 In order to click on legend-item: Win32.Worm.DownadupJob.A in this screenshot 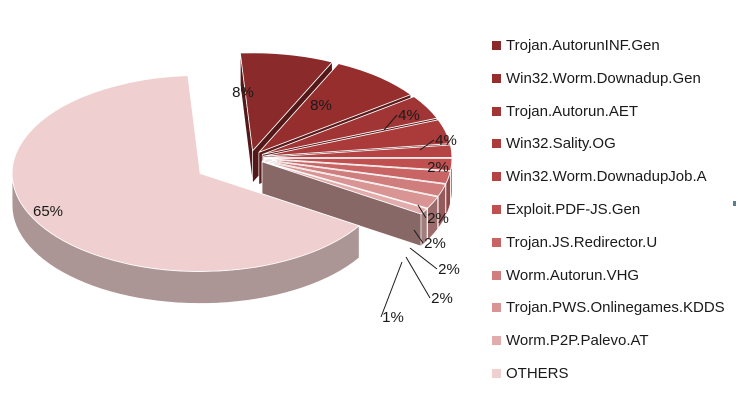, I will do `click(614, 177)`.